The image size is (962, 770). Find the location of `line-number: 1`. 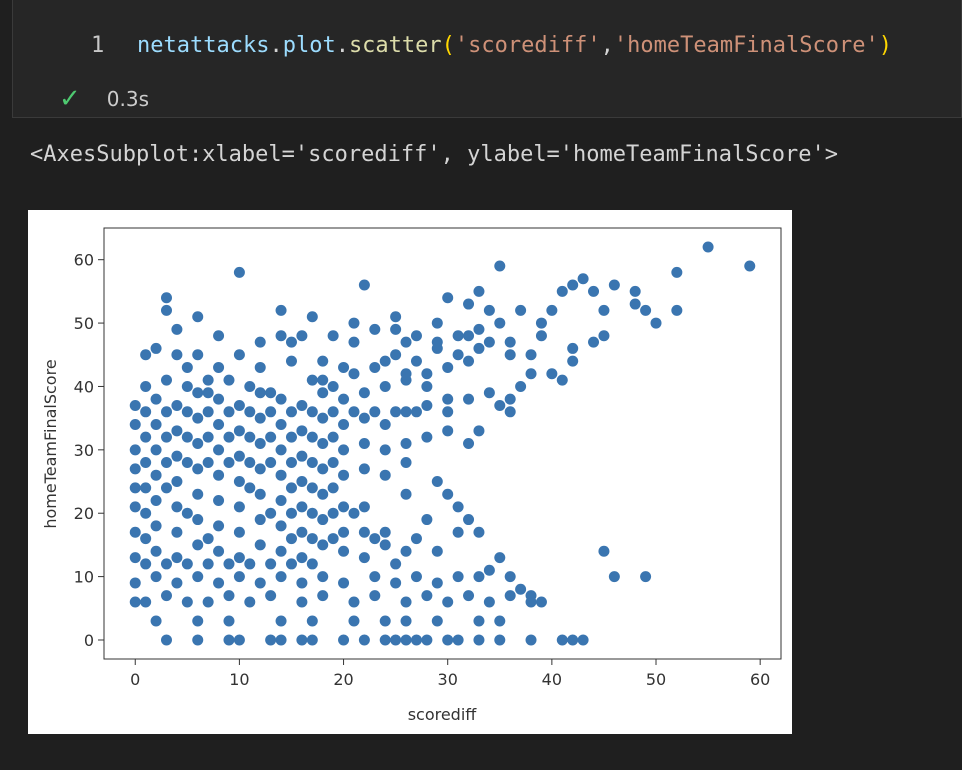

line-number: 1 is located at coordinates (98, 45).